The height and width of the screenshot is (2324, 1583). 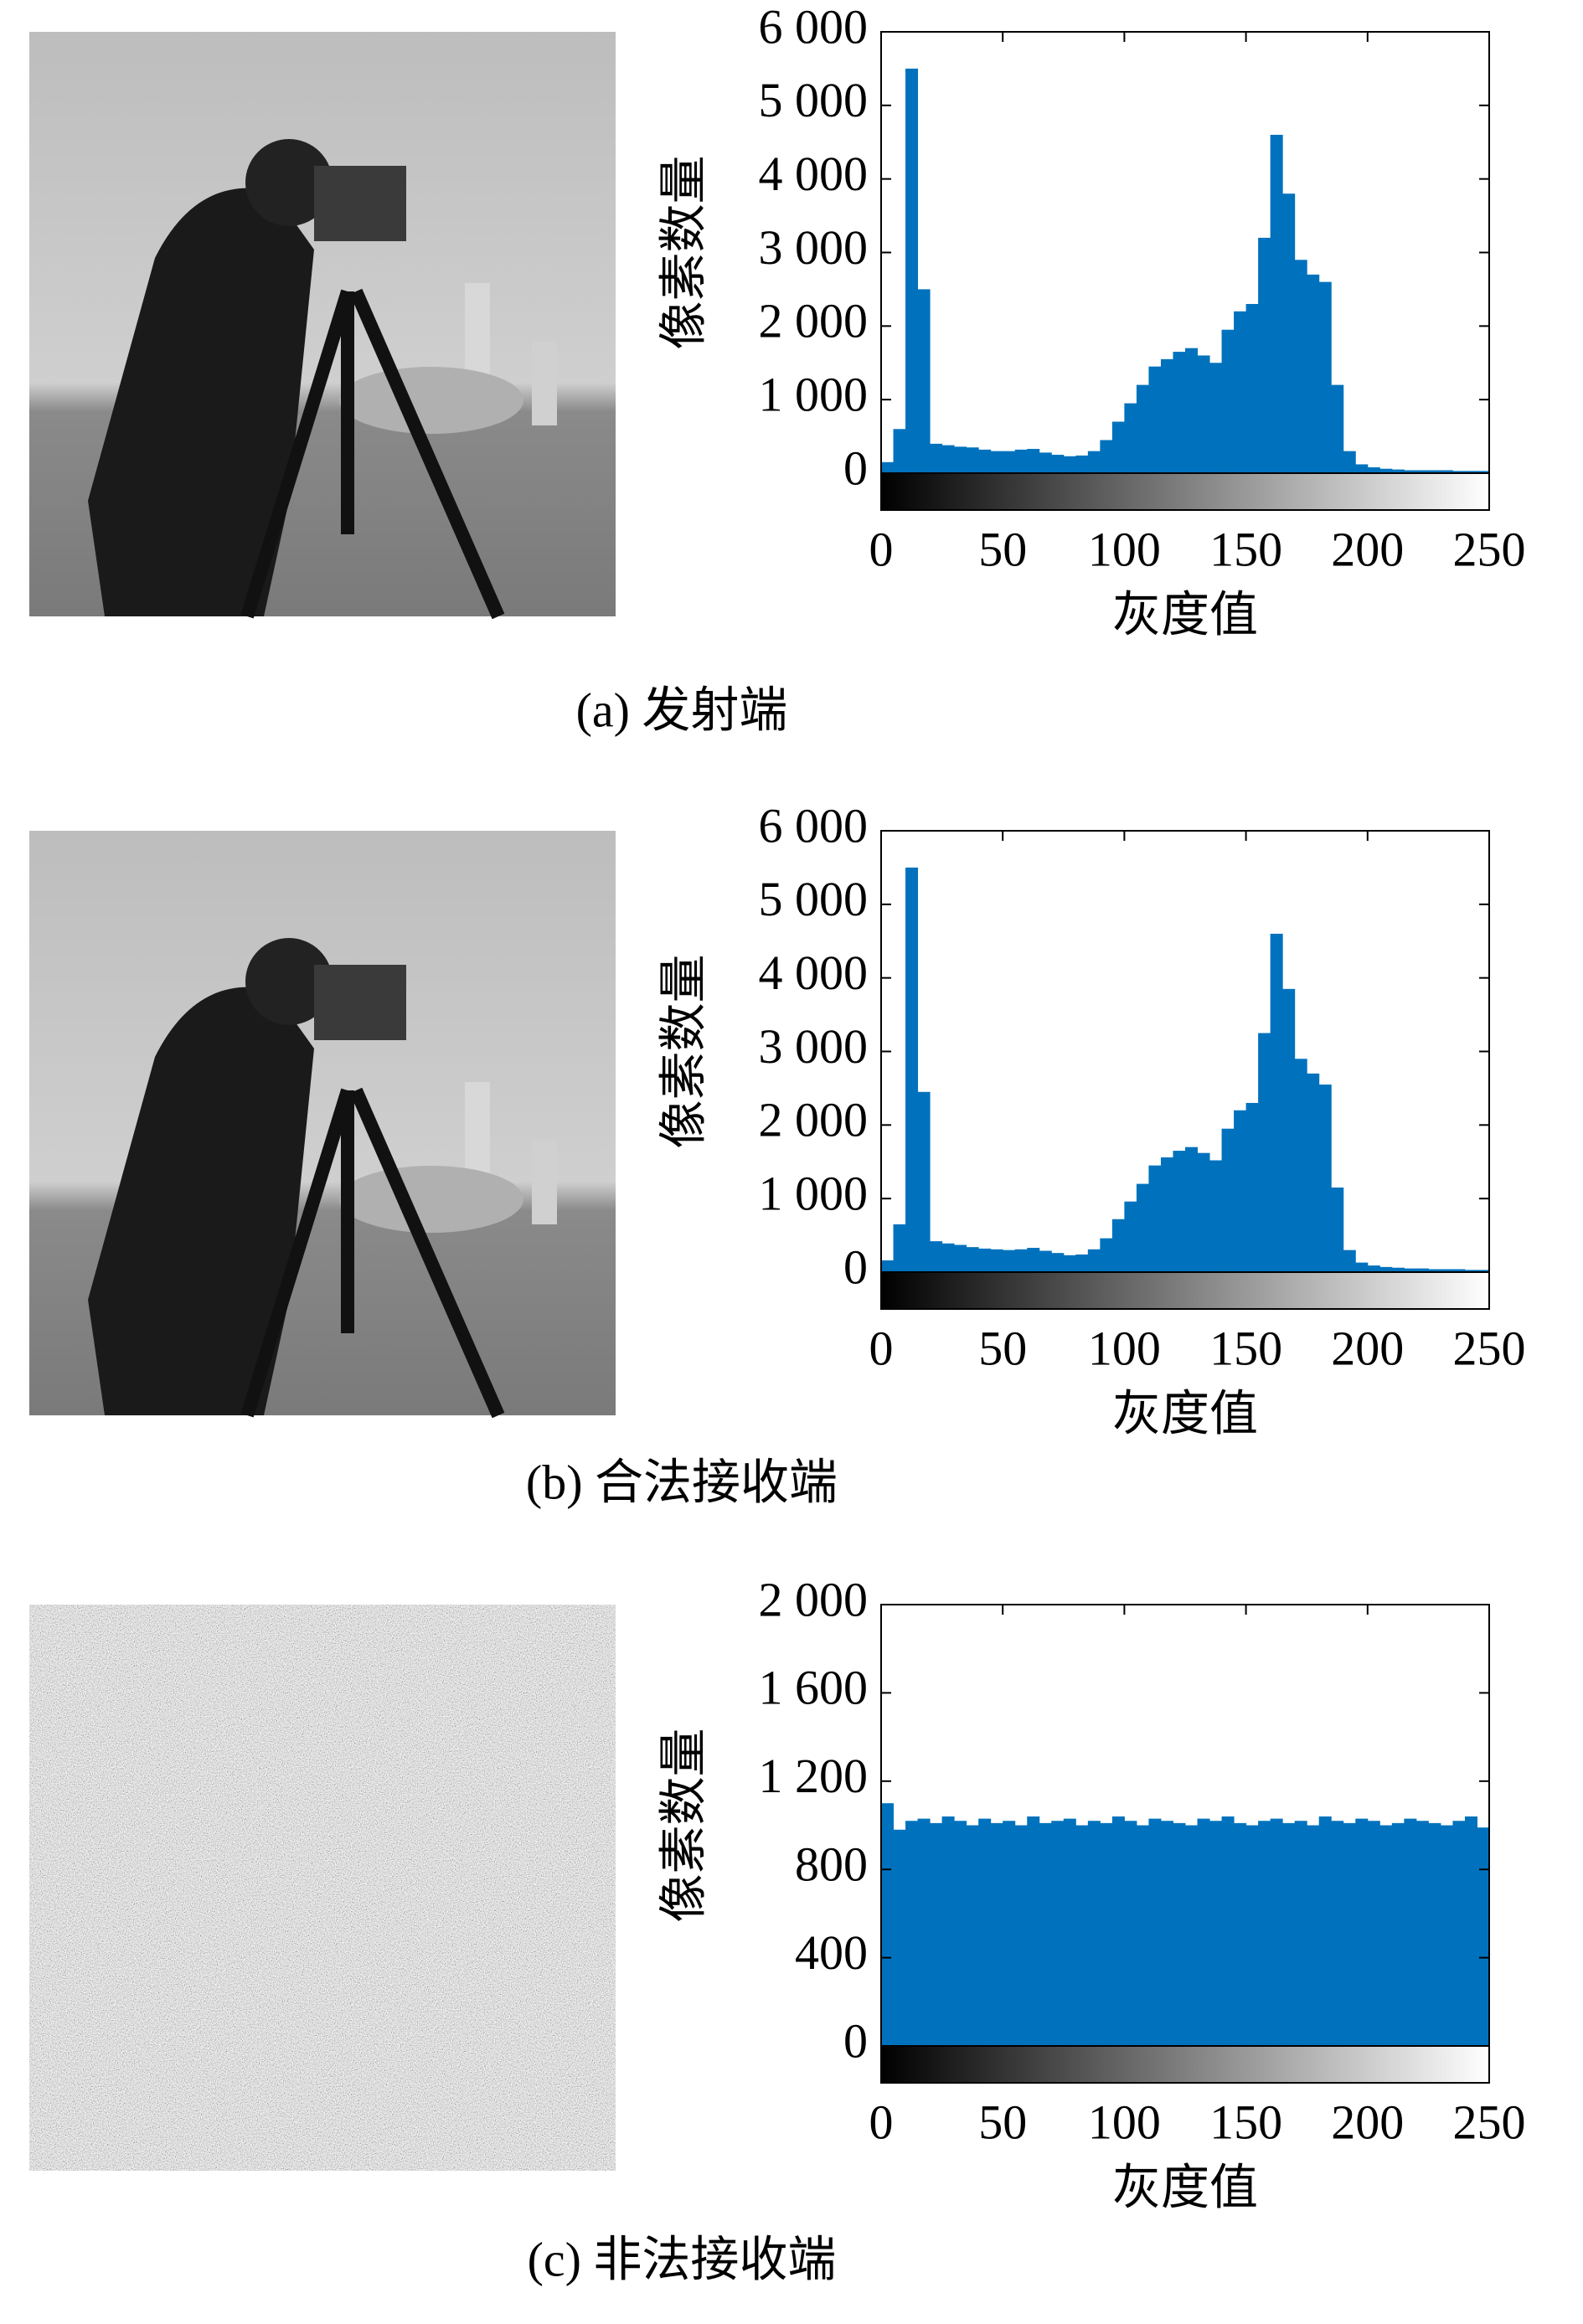 What do you see at coordinates (814, 1193) in the screenshot?
I see `y-tick-label: 1 000` at bounding box center [814, 1193].